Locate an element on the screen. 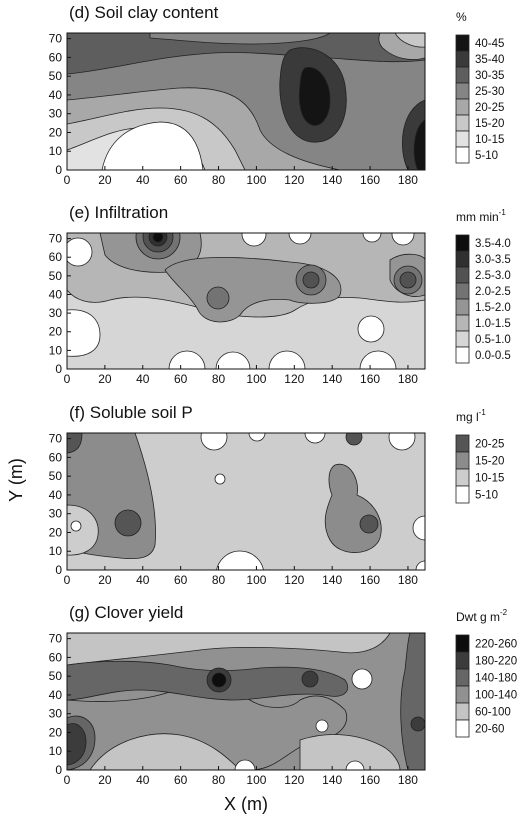 Image resolution: width=531 pixels, height=827 pixels. legend-soil-clay: % 40-45 35-40 30-35 25-30 20-25 15-20 10-15 5-10 is located at coordinates (479, 87).